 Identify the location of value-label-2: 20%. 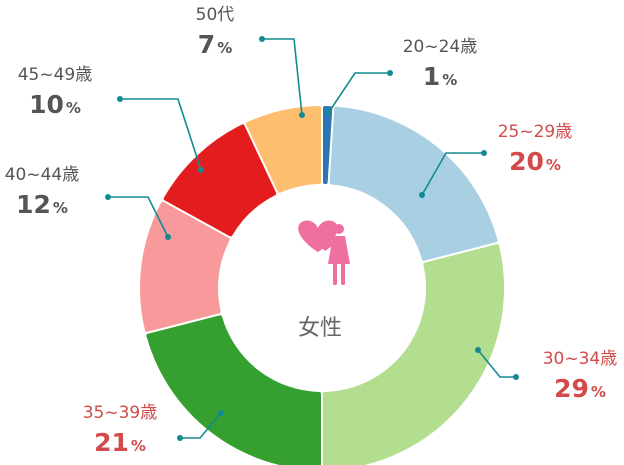
(535, 161).